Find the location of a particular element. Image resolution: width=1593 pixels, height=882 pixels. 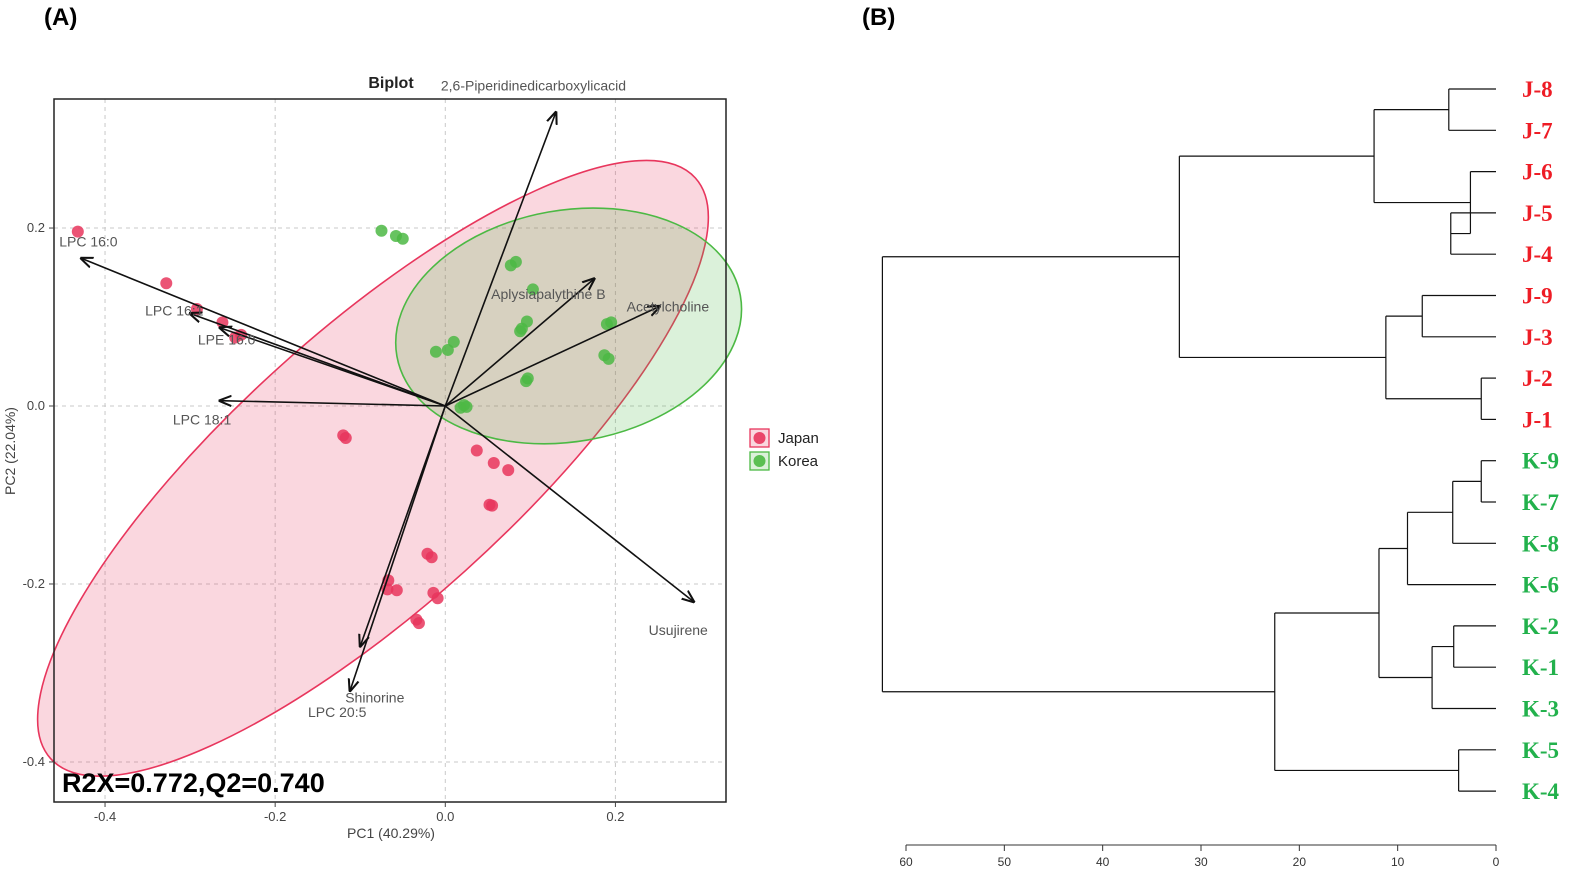

distance-axis: 60 50 40 30 20 10 0 is located at coordinates (1199, 856).